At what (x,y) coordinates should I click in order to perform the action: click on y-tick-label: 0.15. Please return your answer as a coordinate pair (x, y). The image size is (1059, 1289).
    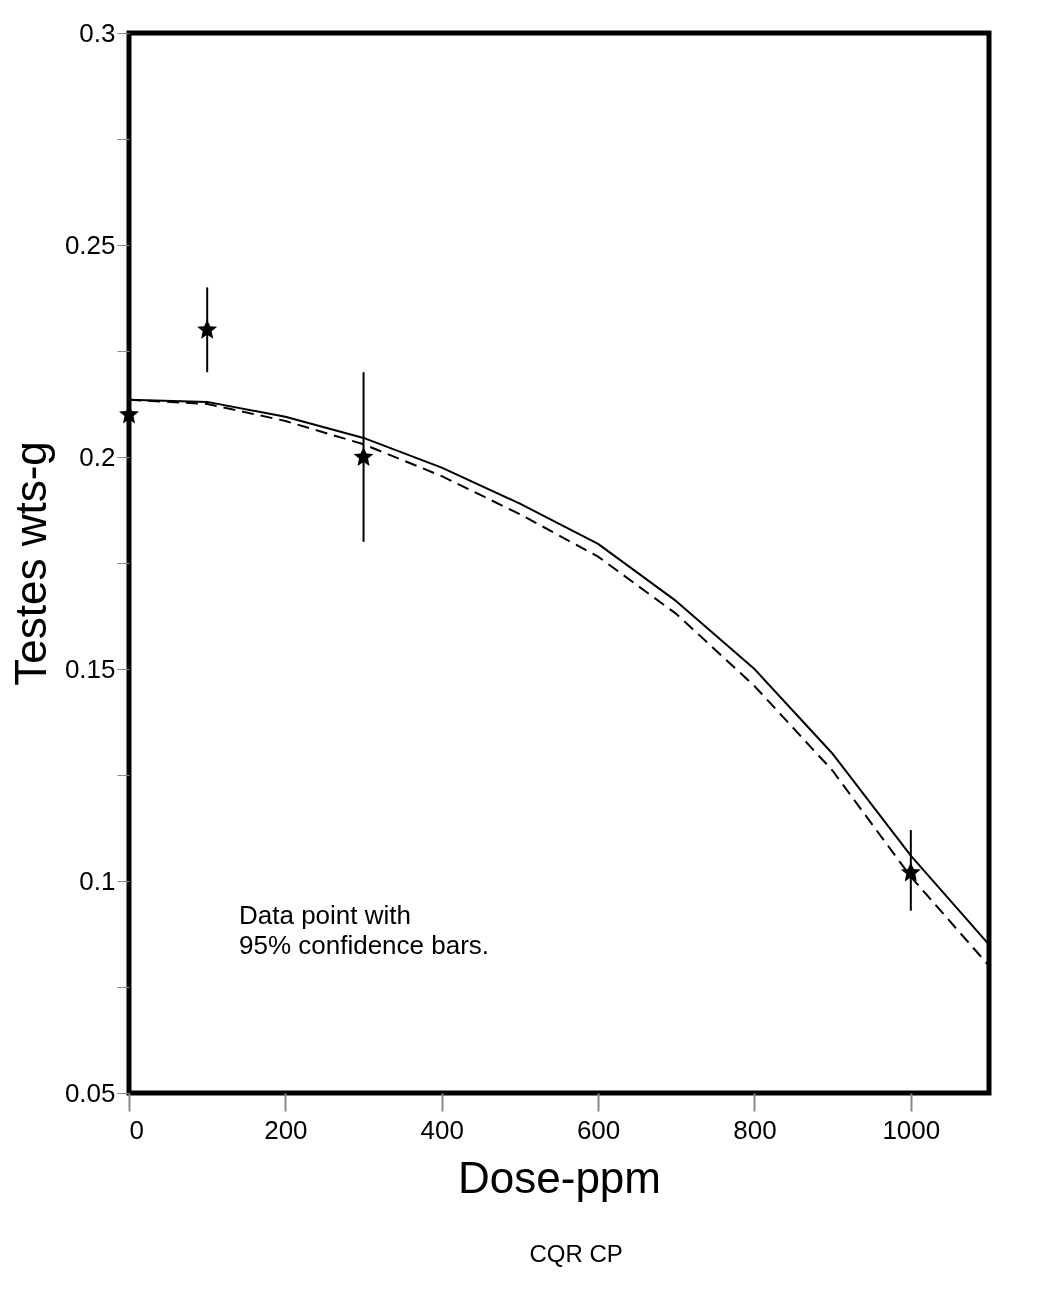
    Looking at the image, I should click on (90, 668).